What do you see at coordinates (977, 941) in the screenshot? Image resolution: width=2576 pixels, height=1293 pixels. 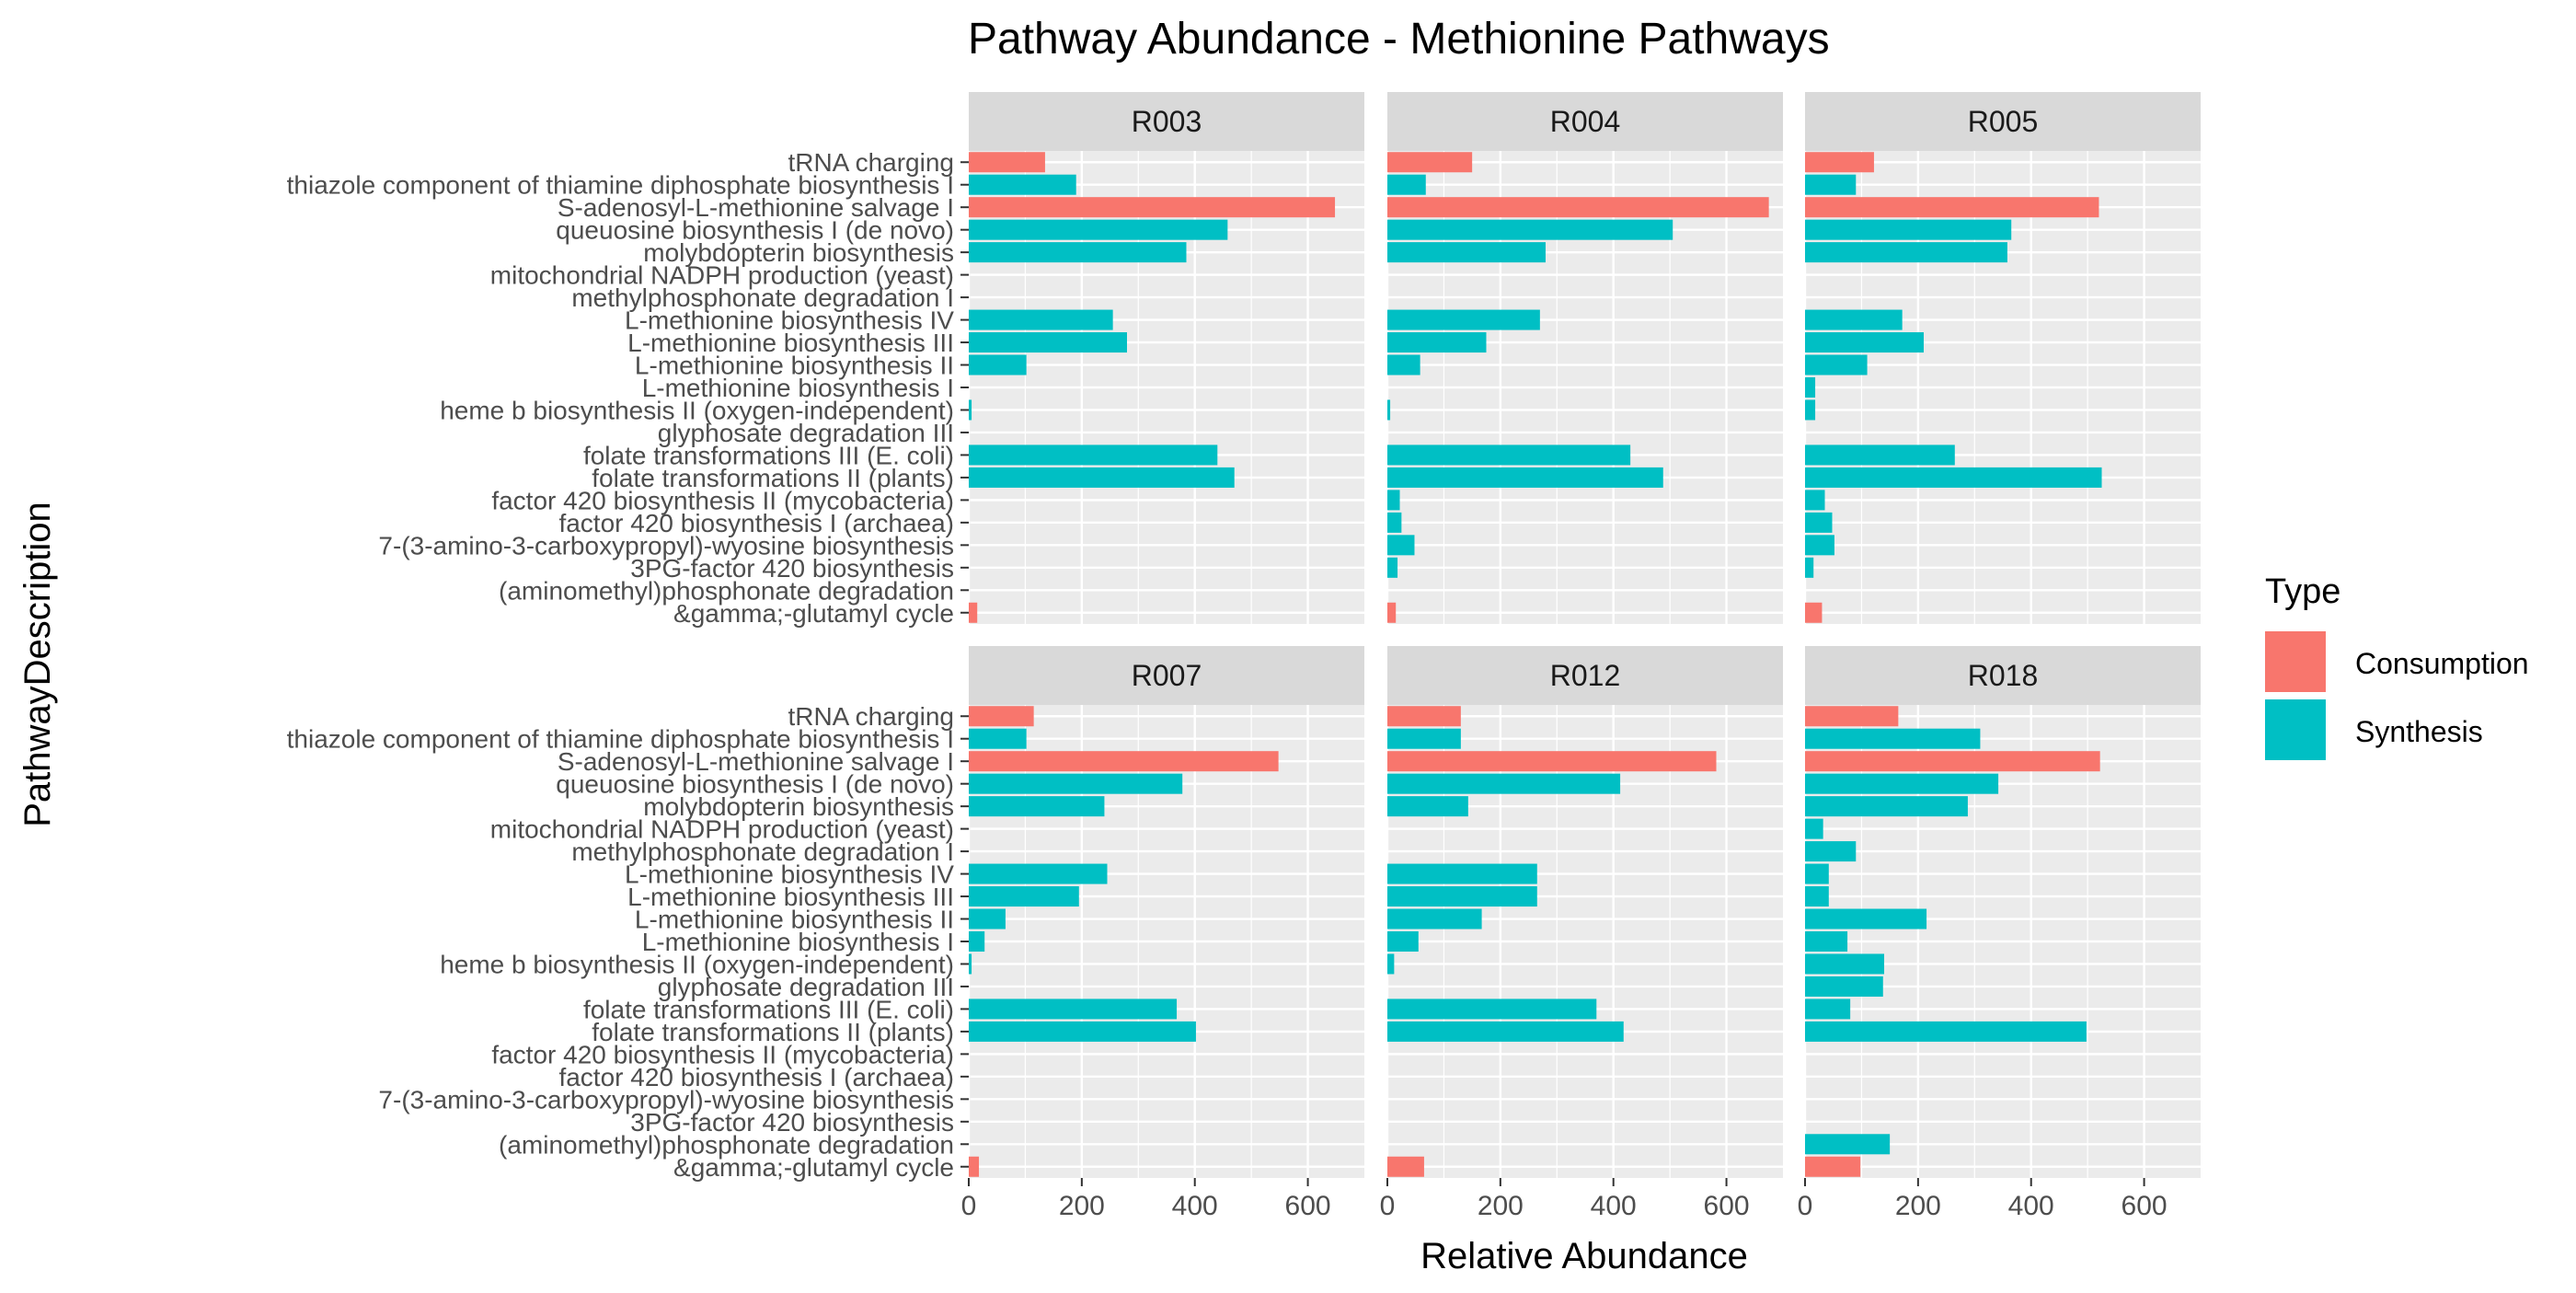 I see `bar-r007-l-methionine-biosynthesis-i` at bounding box center [977, 941].